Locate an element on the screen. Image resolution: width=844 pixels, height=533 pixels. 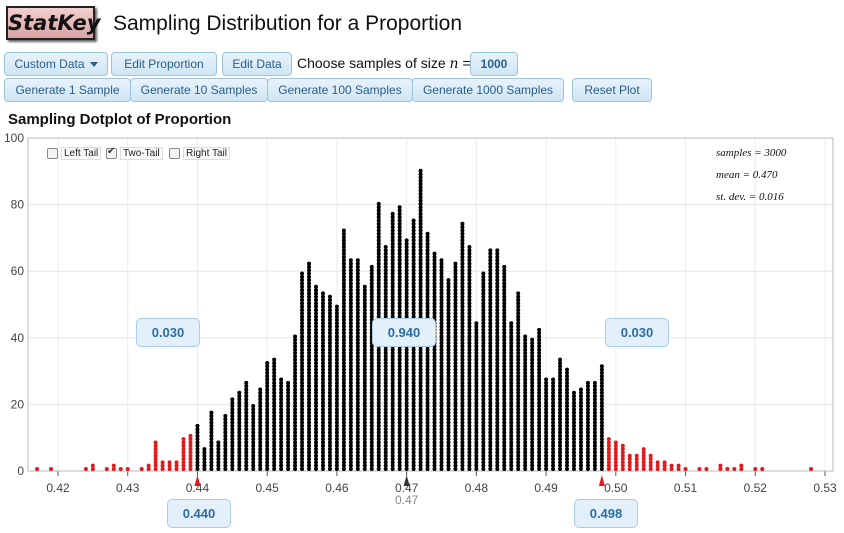
sample-size-button: 1000 is located at coordinates (494, 64).